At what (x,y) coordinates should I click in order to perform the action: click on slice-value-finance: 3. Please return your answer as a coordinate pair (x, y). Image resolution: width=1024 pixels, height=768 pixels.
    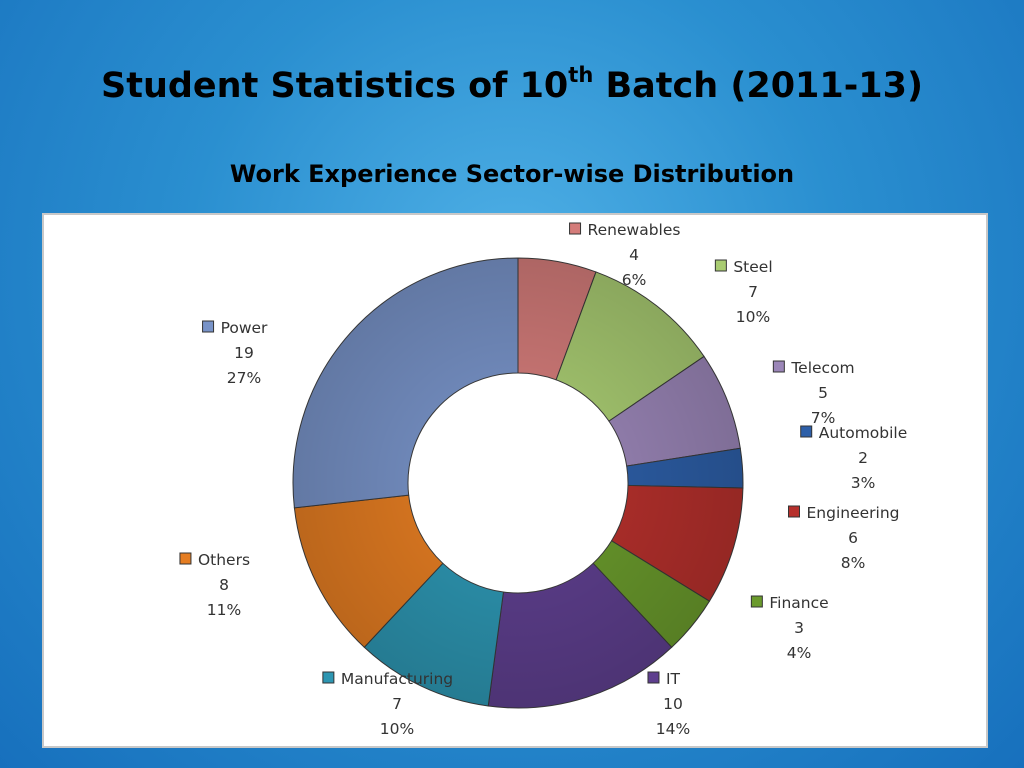
    Looking at the image, I should click on (799, 628).